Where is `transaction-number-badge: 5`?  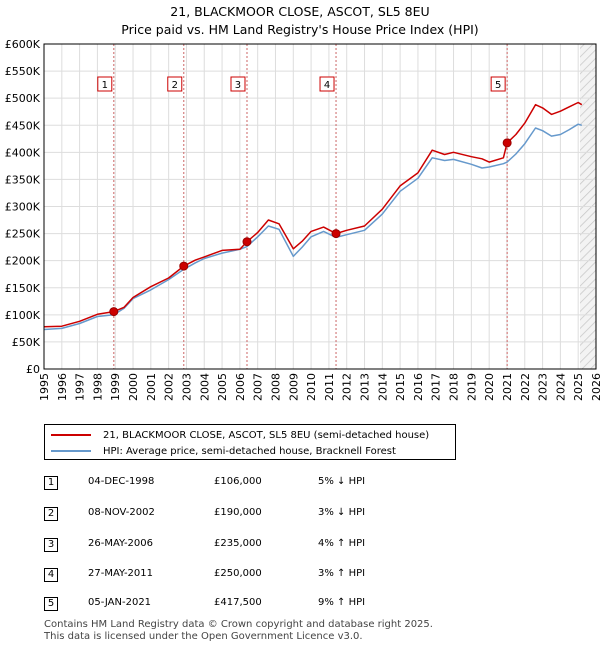 transaction-number-badge: 5 is located at coordinates (51, 604).